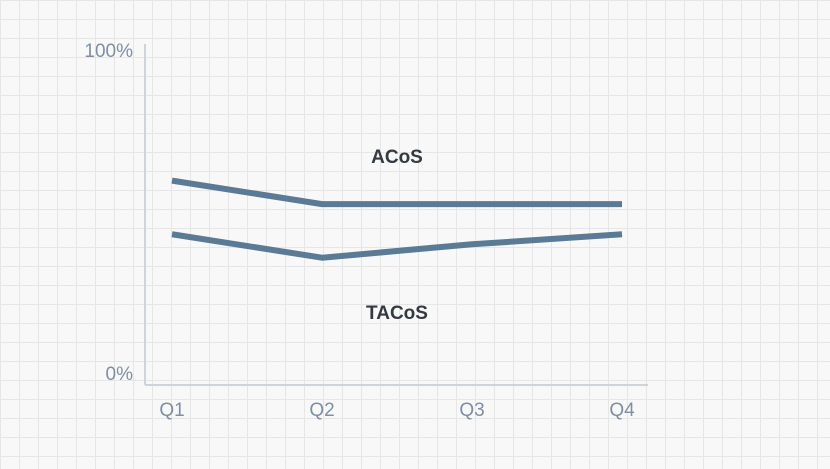 The image size is (830, 469). I want to click on series-label-acos: ACoS, so click(397, 157).